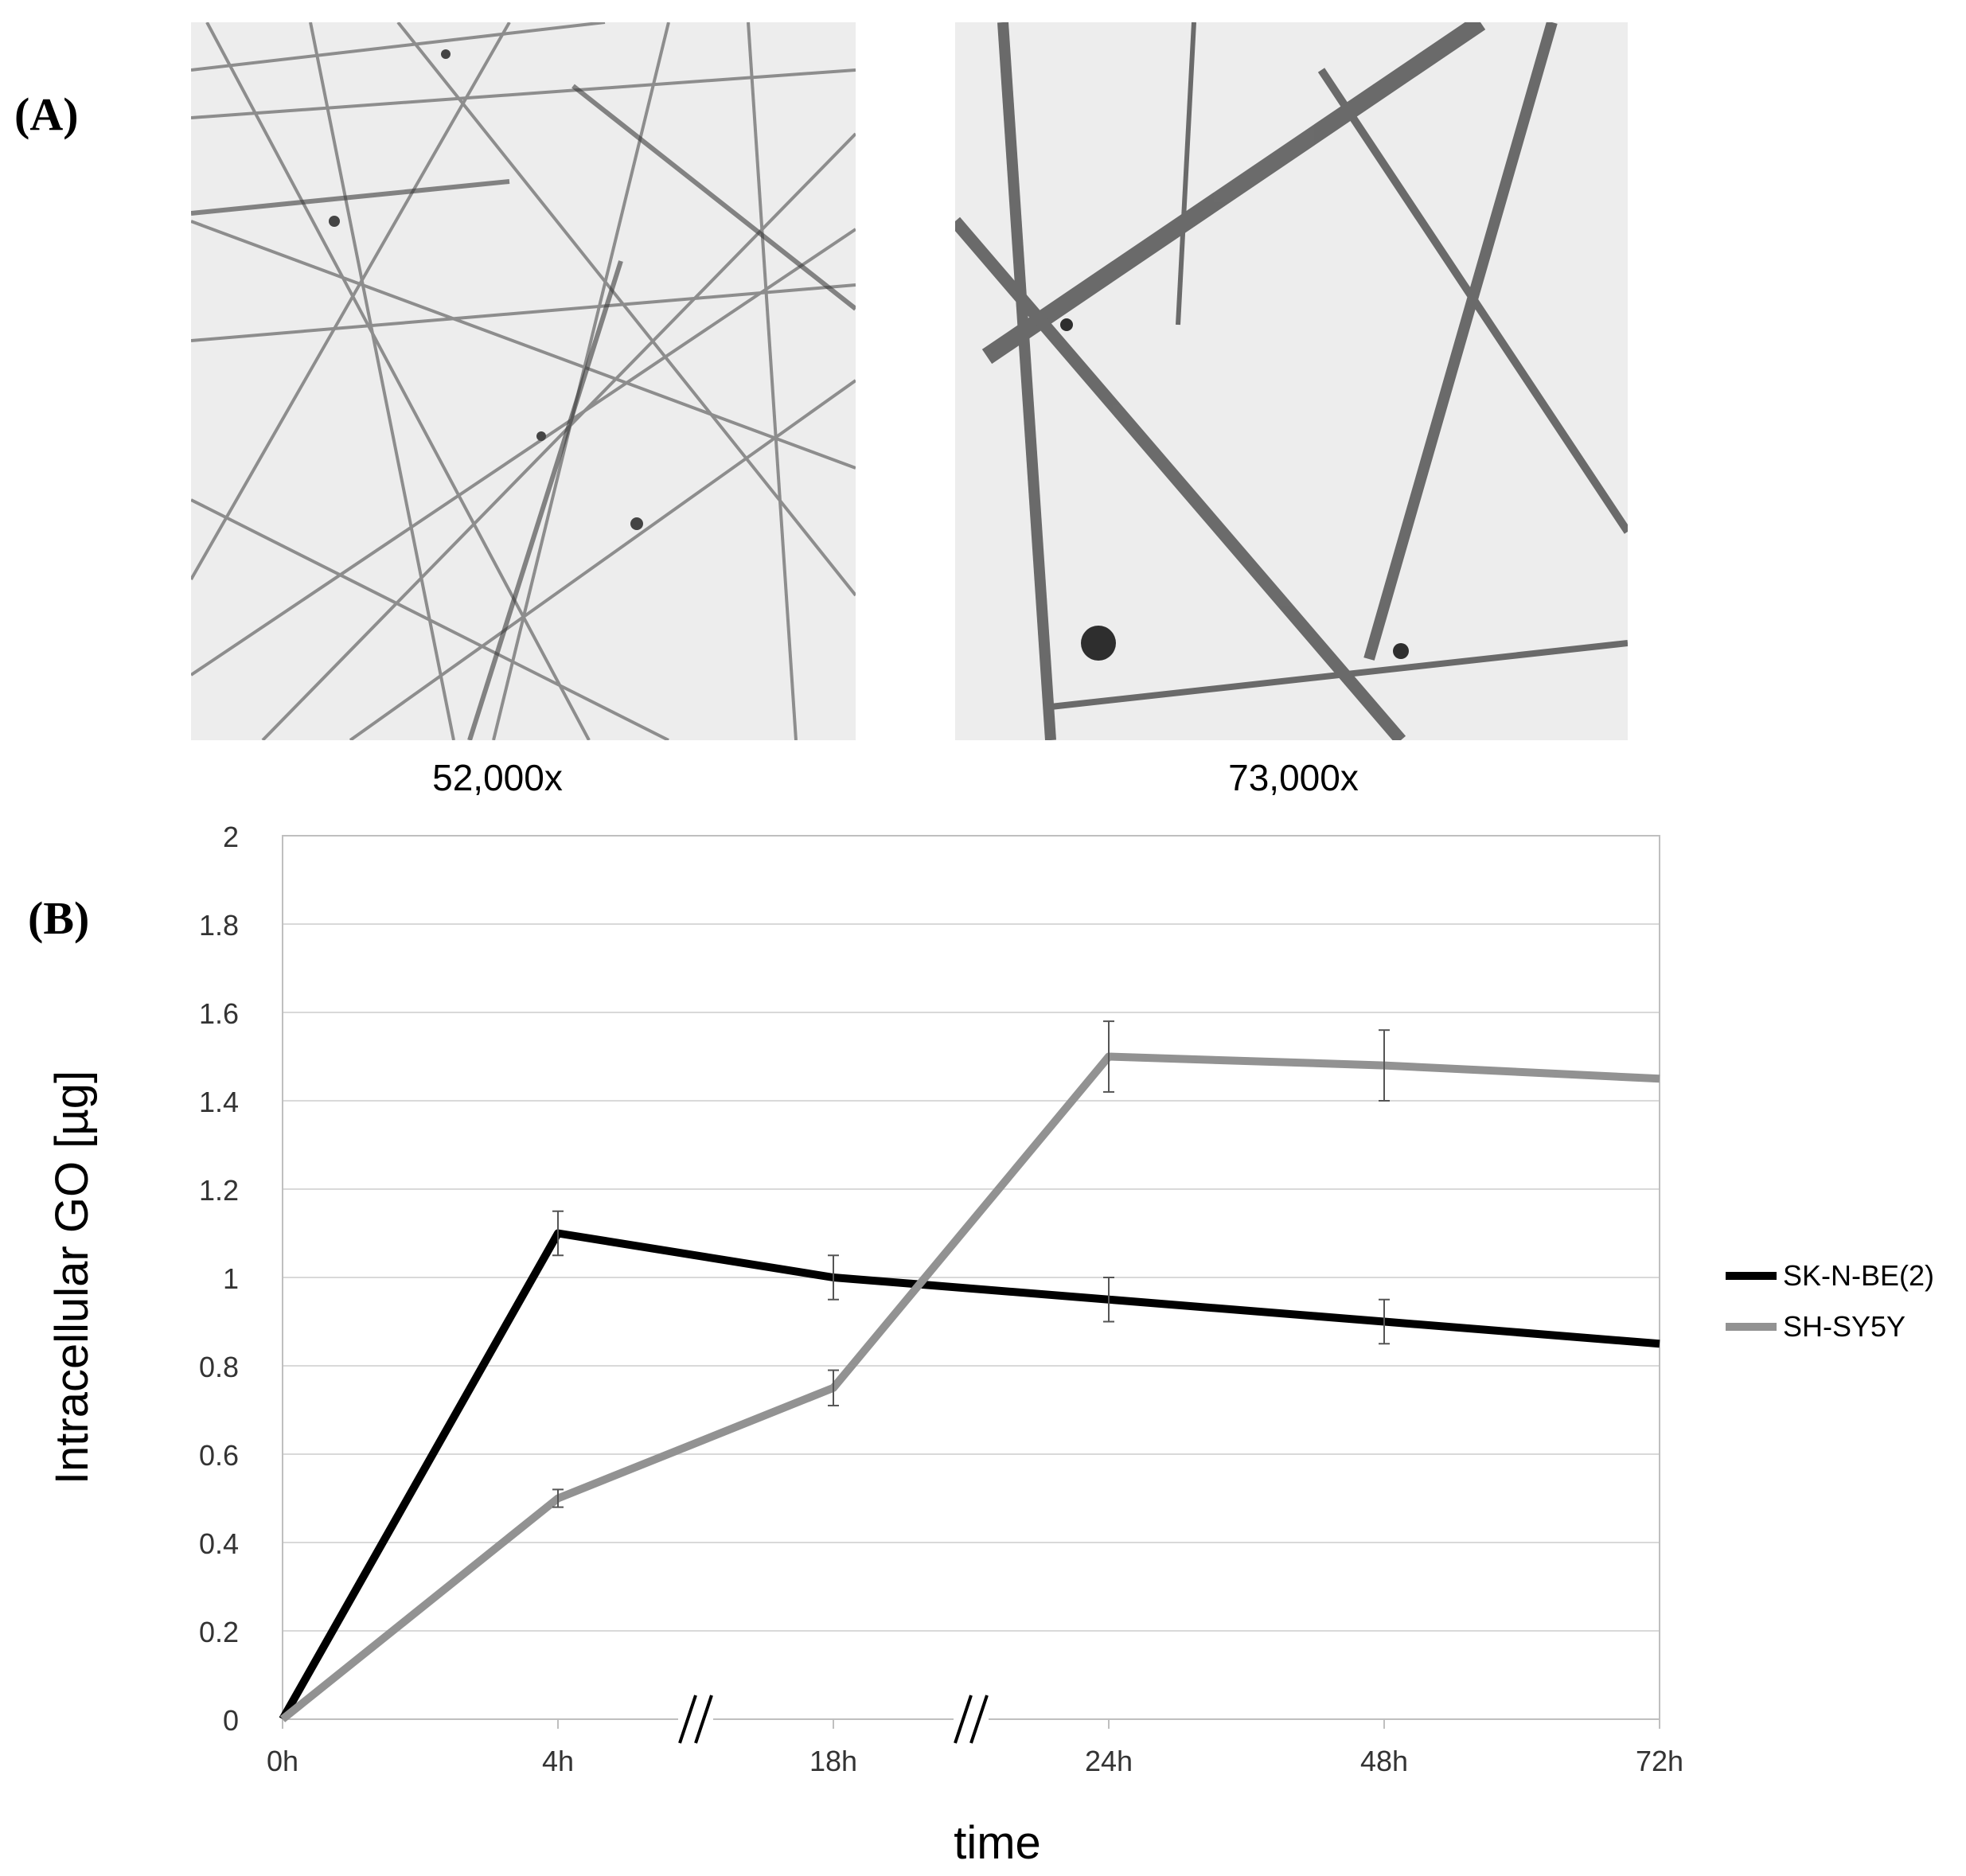  What do you see at coordinates (219, 1367) in the screenshot?
I see `y-tick-label: 0.8` at bounding box center [219, 1367].